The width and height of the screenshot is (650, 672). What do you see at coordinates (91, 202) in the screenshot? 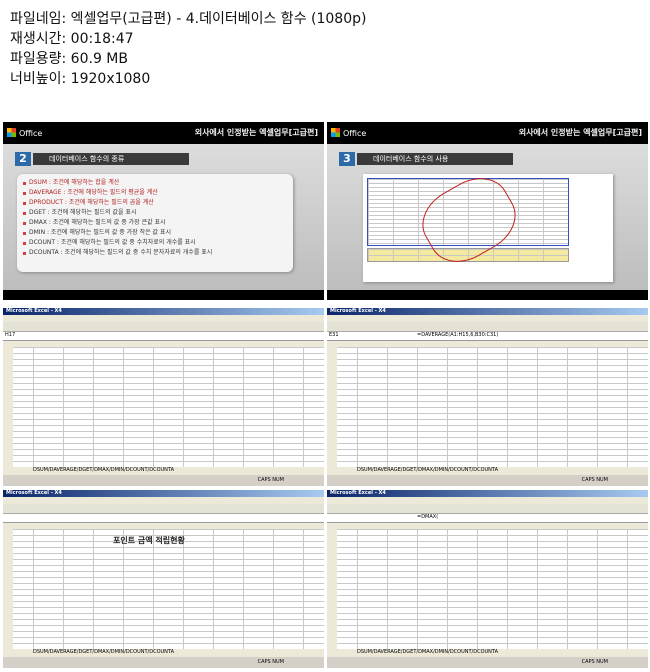
I see `bullet-text: DPRODUCT : 조건에 해당하는 필드의 곱을 계산` at bounding box center [91, 202].